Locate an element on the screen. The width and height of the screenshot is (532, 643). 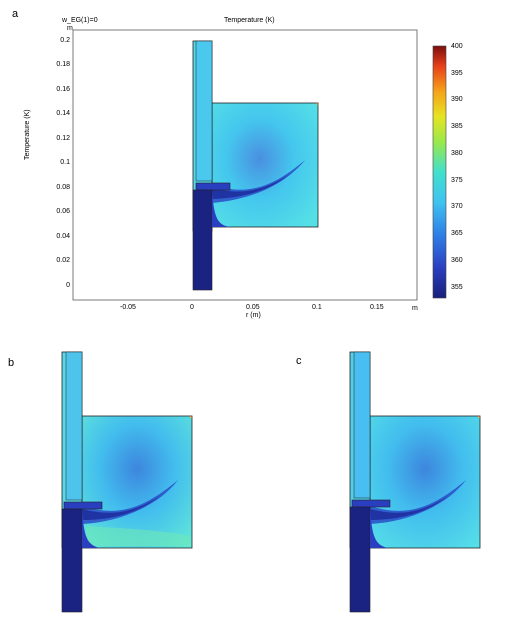
colorbar-tick-400: 400 is located at coordinates (457, 46).